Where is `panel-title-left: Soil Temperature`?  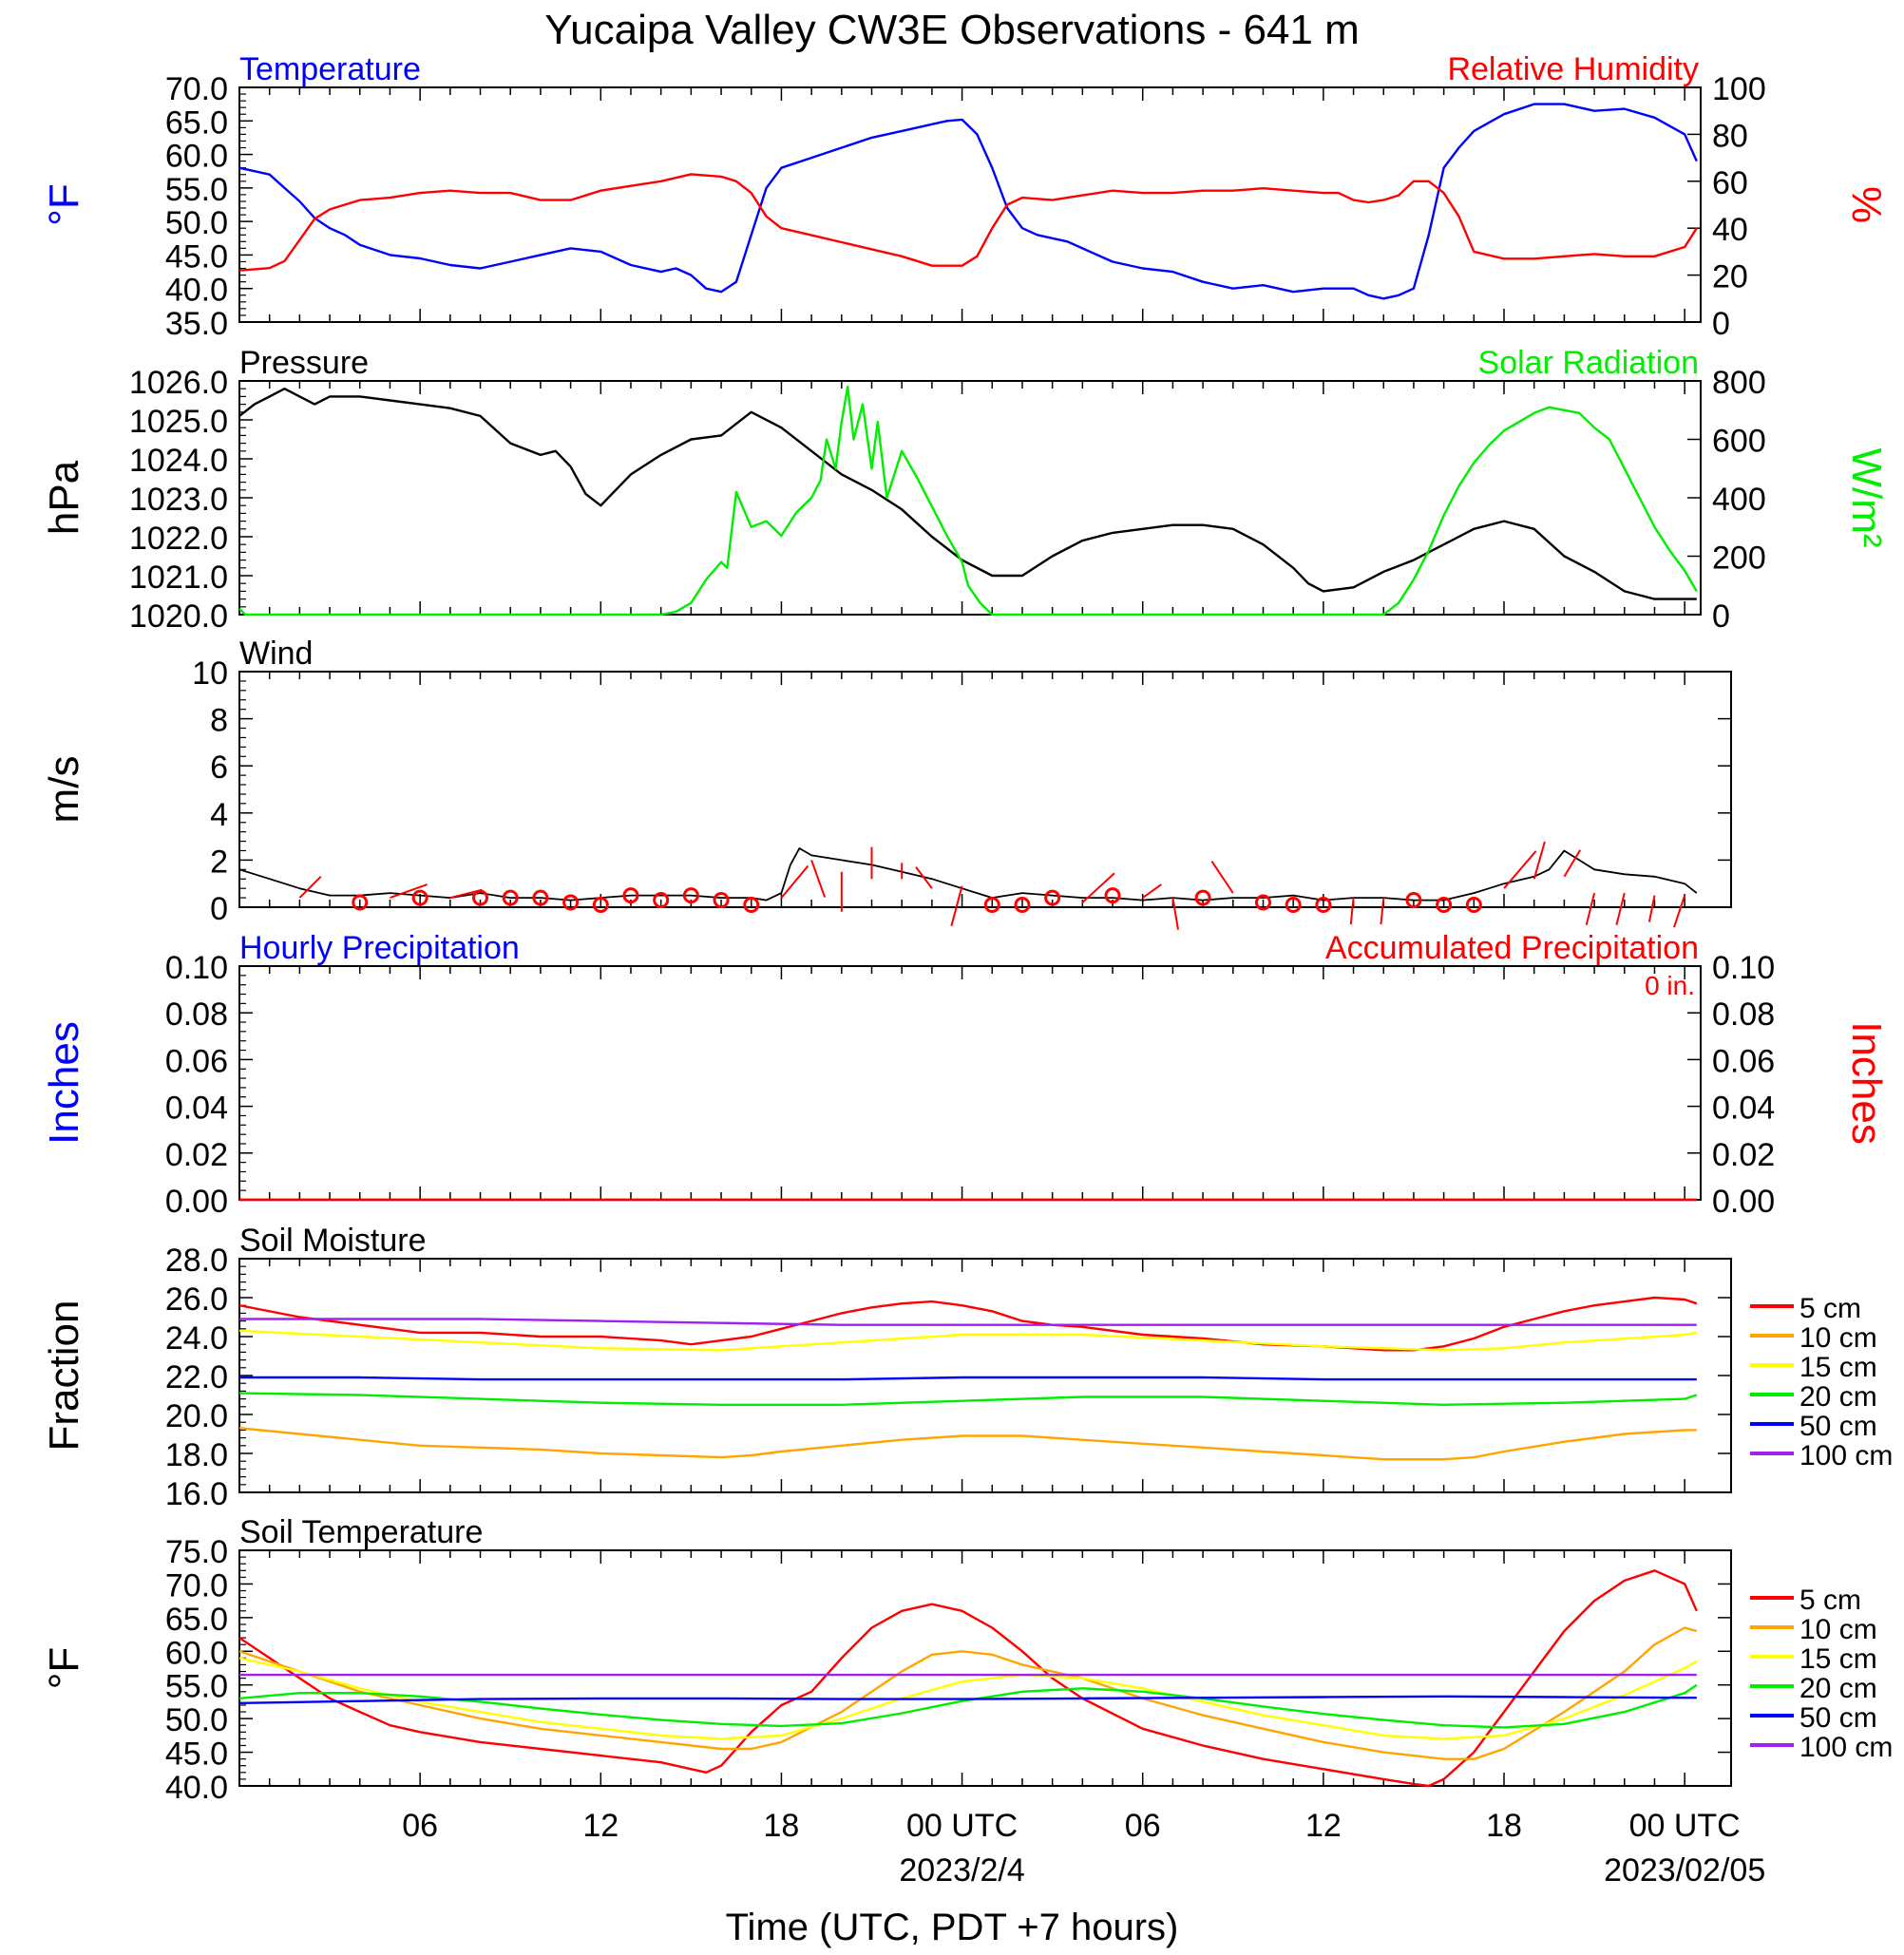
panel-title-left: Soil Temperature is located at coordinates (361, 1532).